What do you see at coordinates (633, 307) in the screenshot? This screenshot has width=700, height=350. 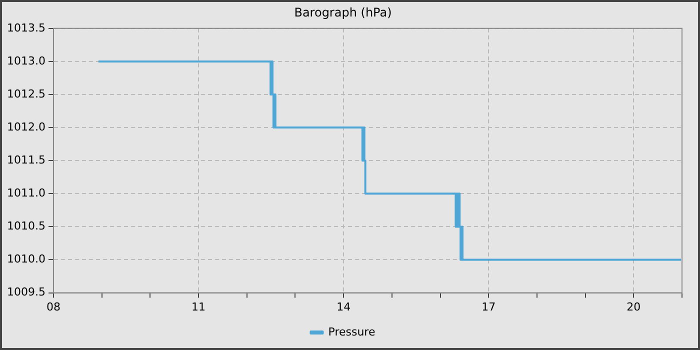 I see `x-tick-label: 20` at bounding box center [633, 307].